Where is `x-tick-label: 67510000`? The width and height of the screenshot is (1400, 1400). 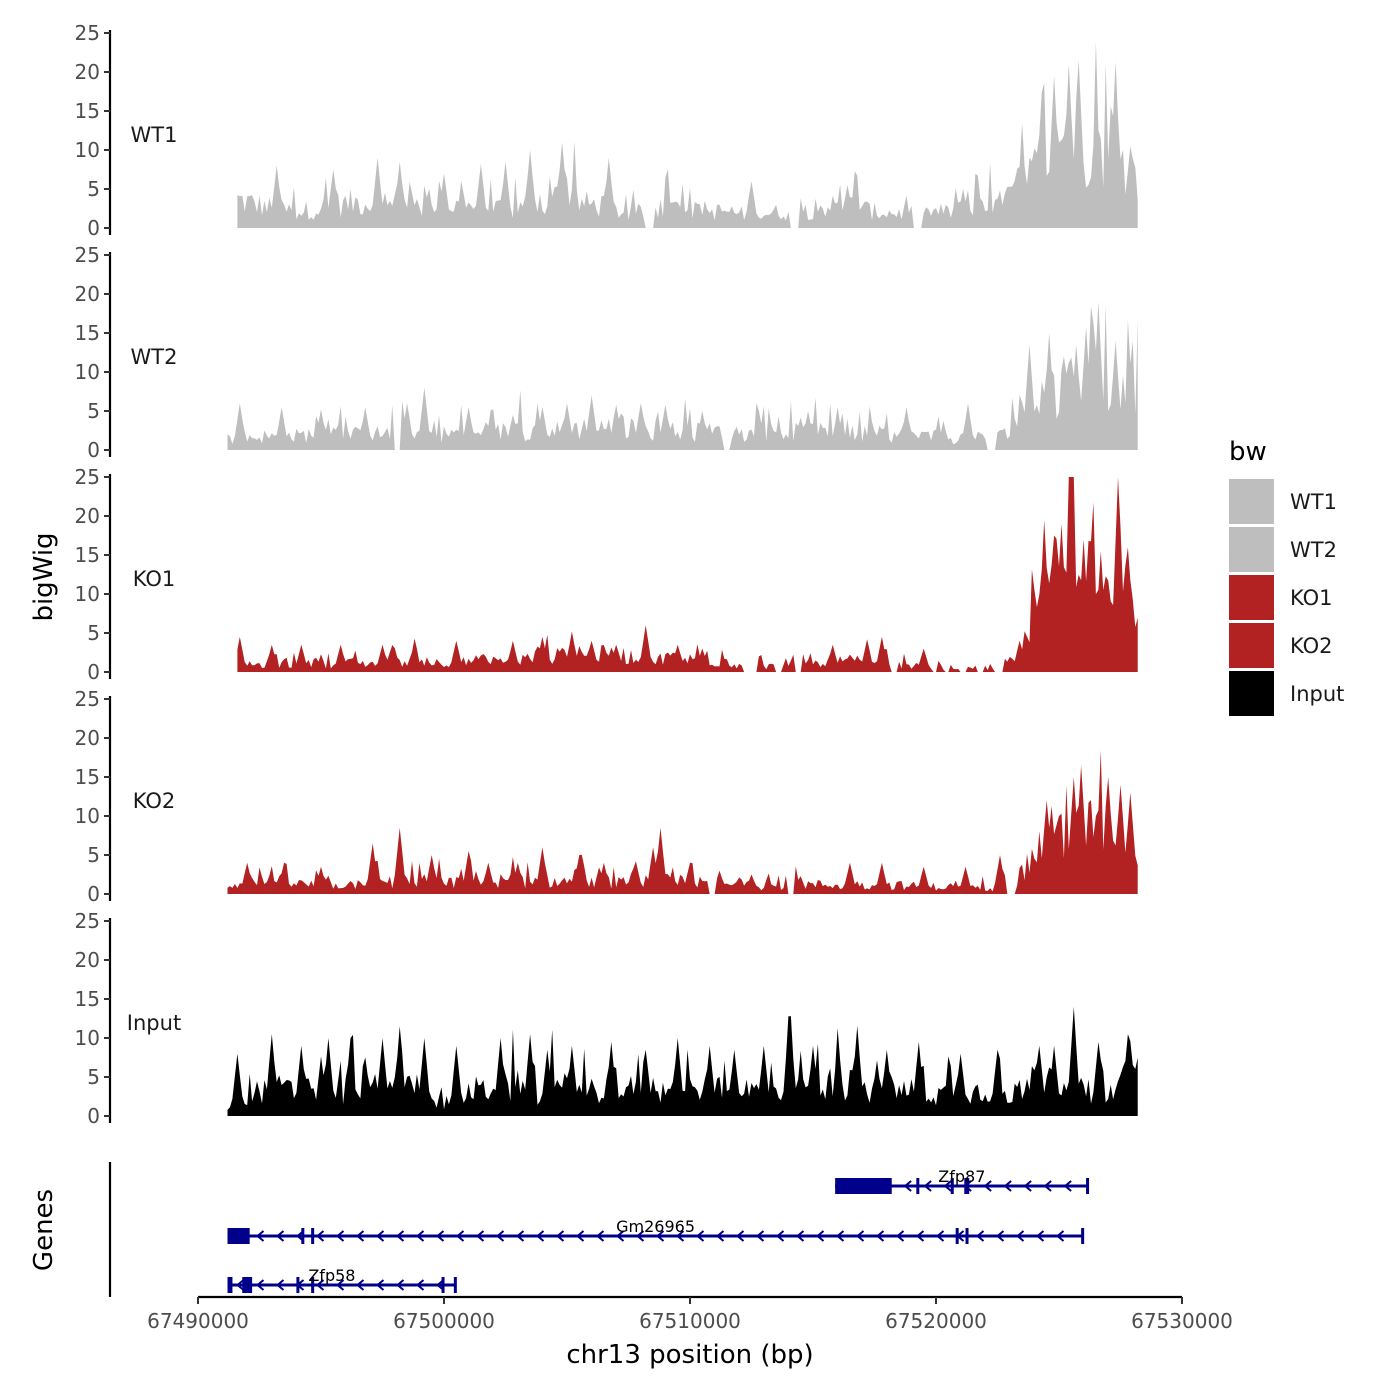
x-tick-label: 67510000 is located at coordinates (690, 1321).